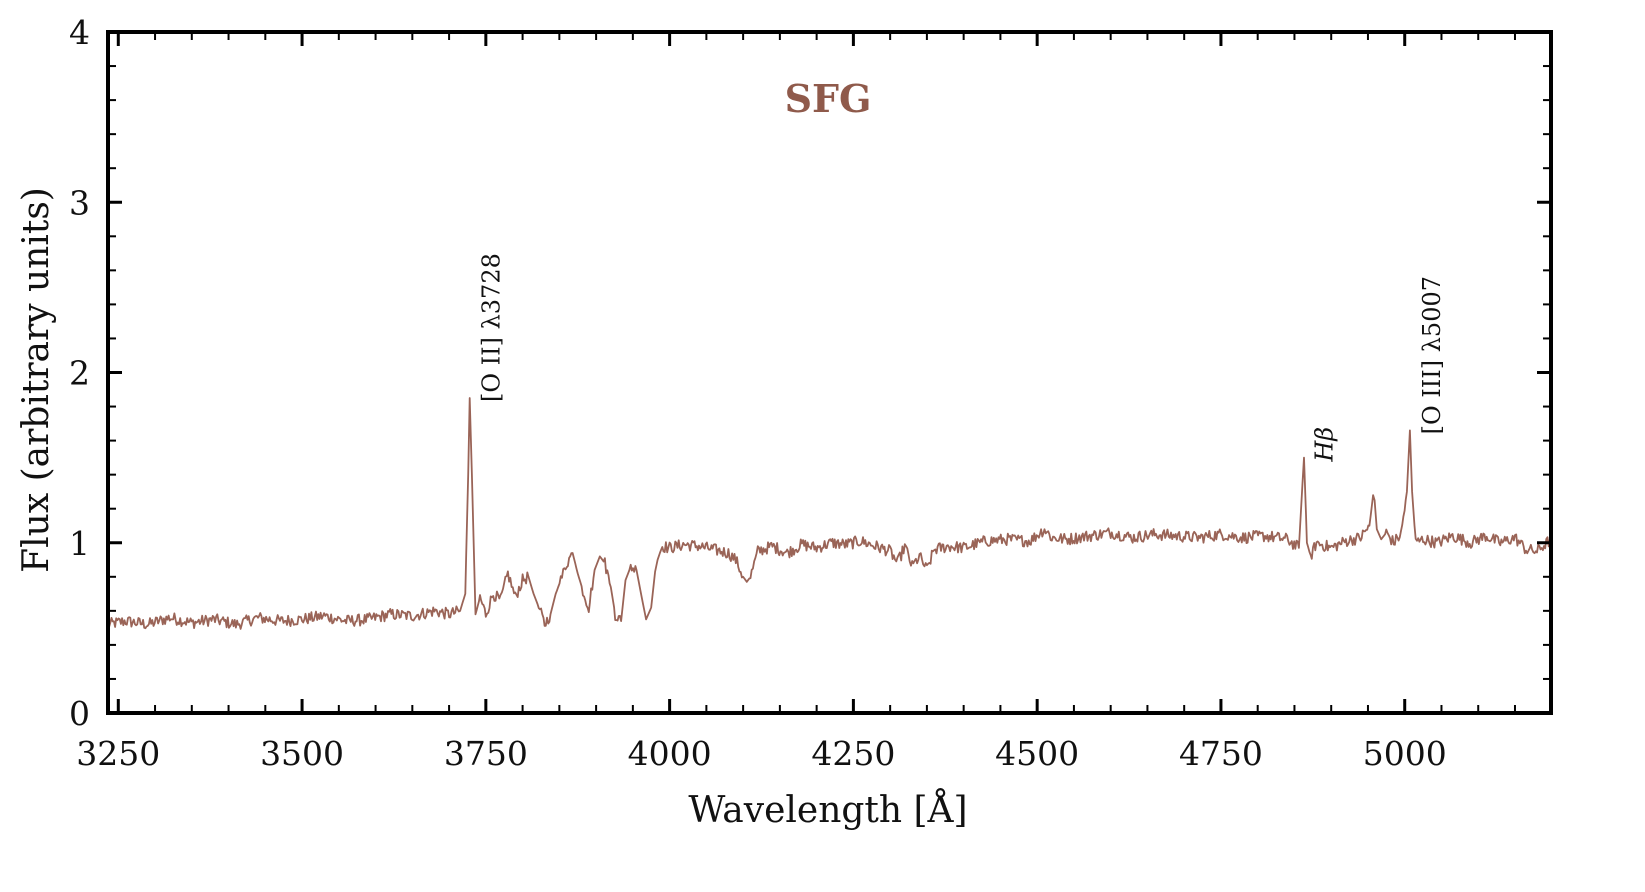 The height and width of the screenshot is (892, 1645). Describe the element at coordinates (962, 358) in the screenshot. I see `line-annotations: [O II] λ3728 Hβ [O III] λ5007` at that location.